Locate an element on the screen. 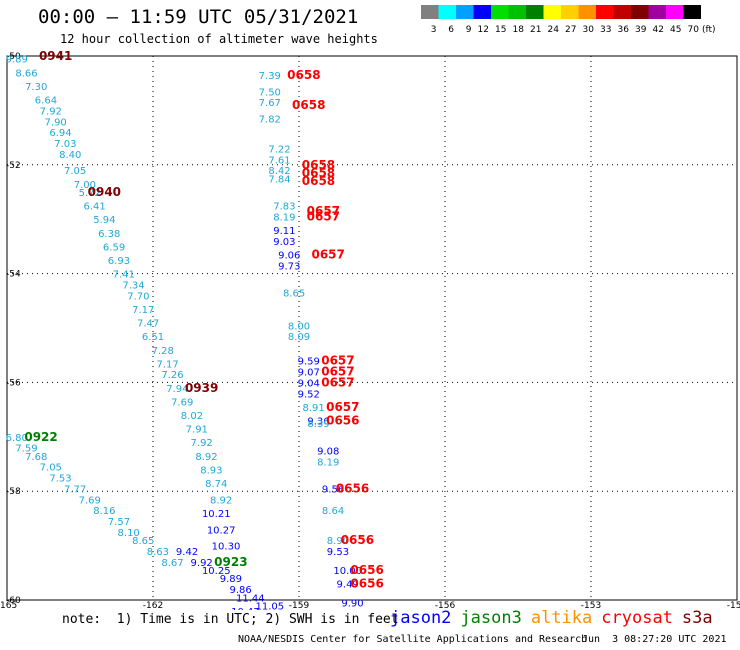 This screenshot has width=740, height=650. wave-height-label: 9.36 is located at coordinates (318, 421).